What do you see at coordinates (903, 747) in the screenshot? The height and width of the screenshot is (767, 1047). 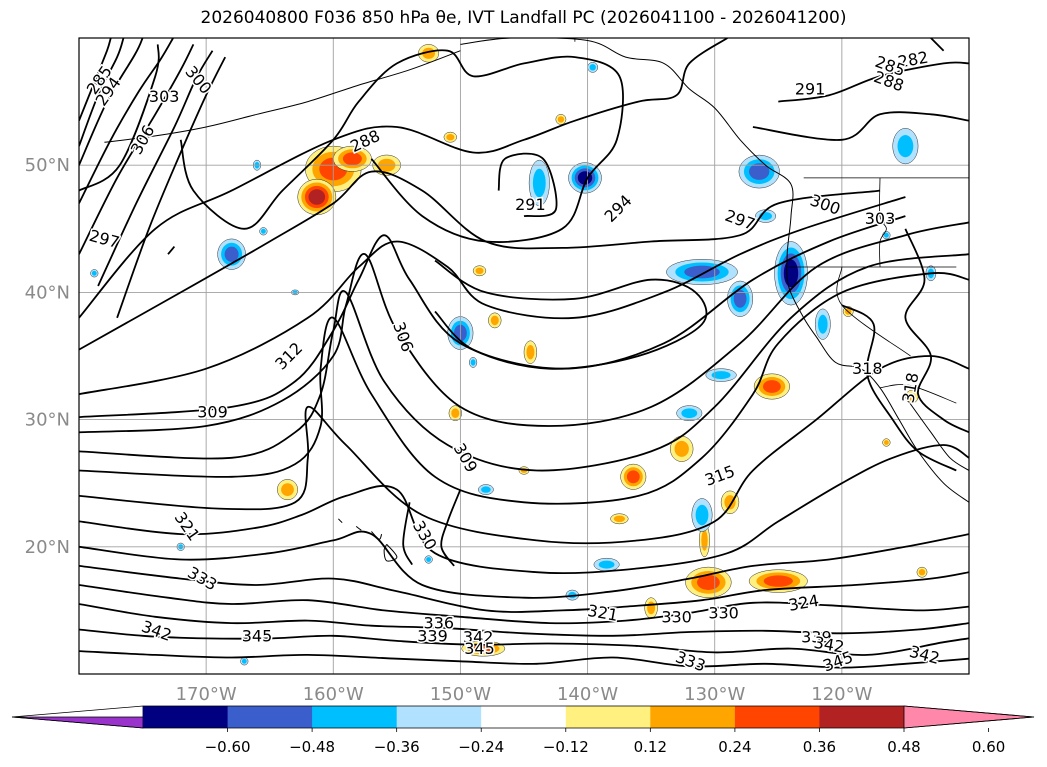 I see `colorbar-tick-label: 0.48` at bounding box center [903, 747].